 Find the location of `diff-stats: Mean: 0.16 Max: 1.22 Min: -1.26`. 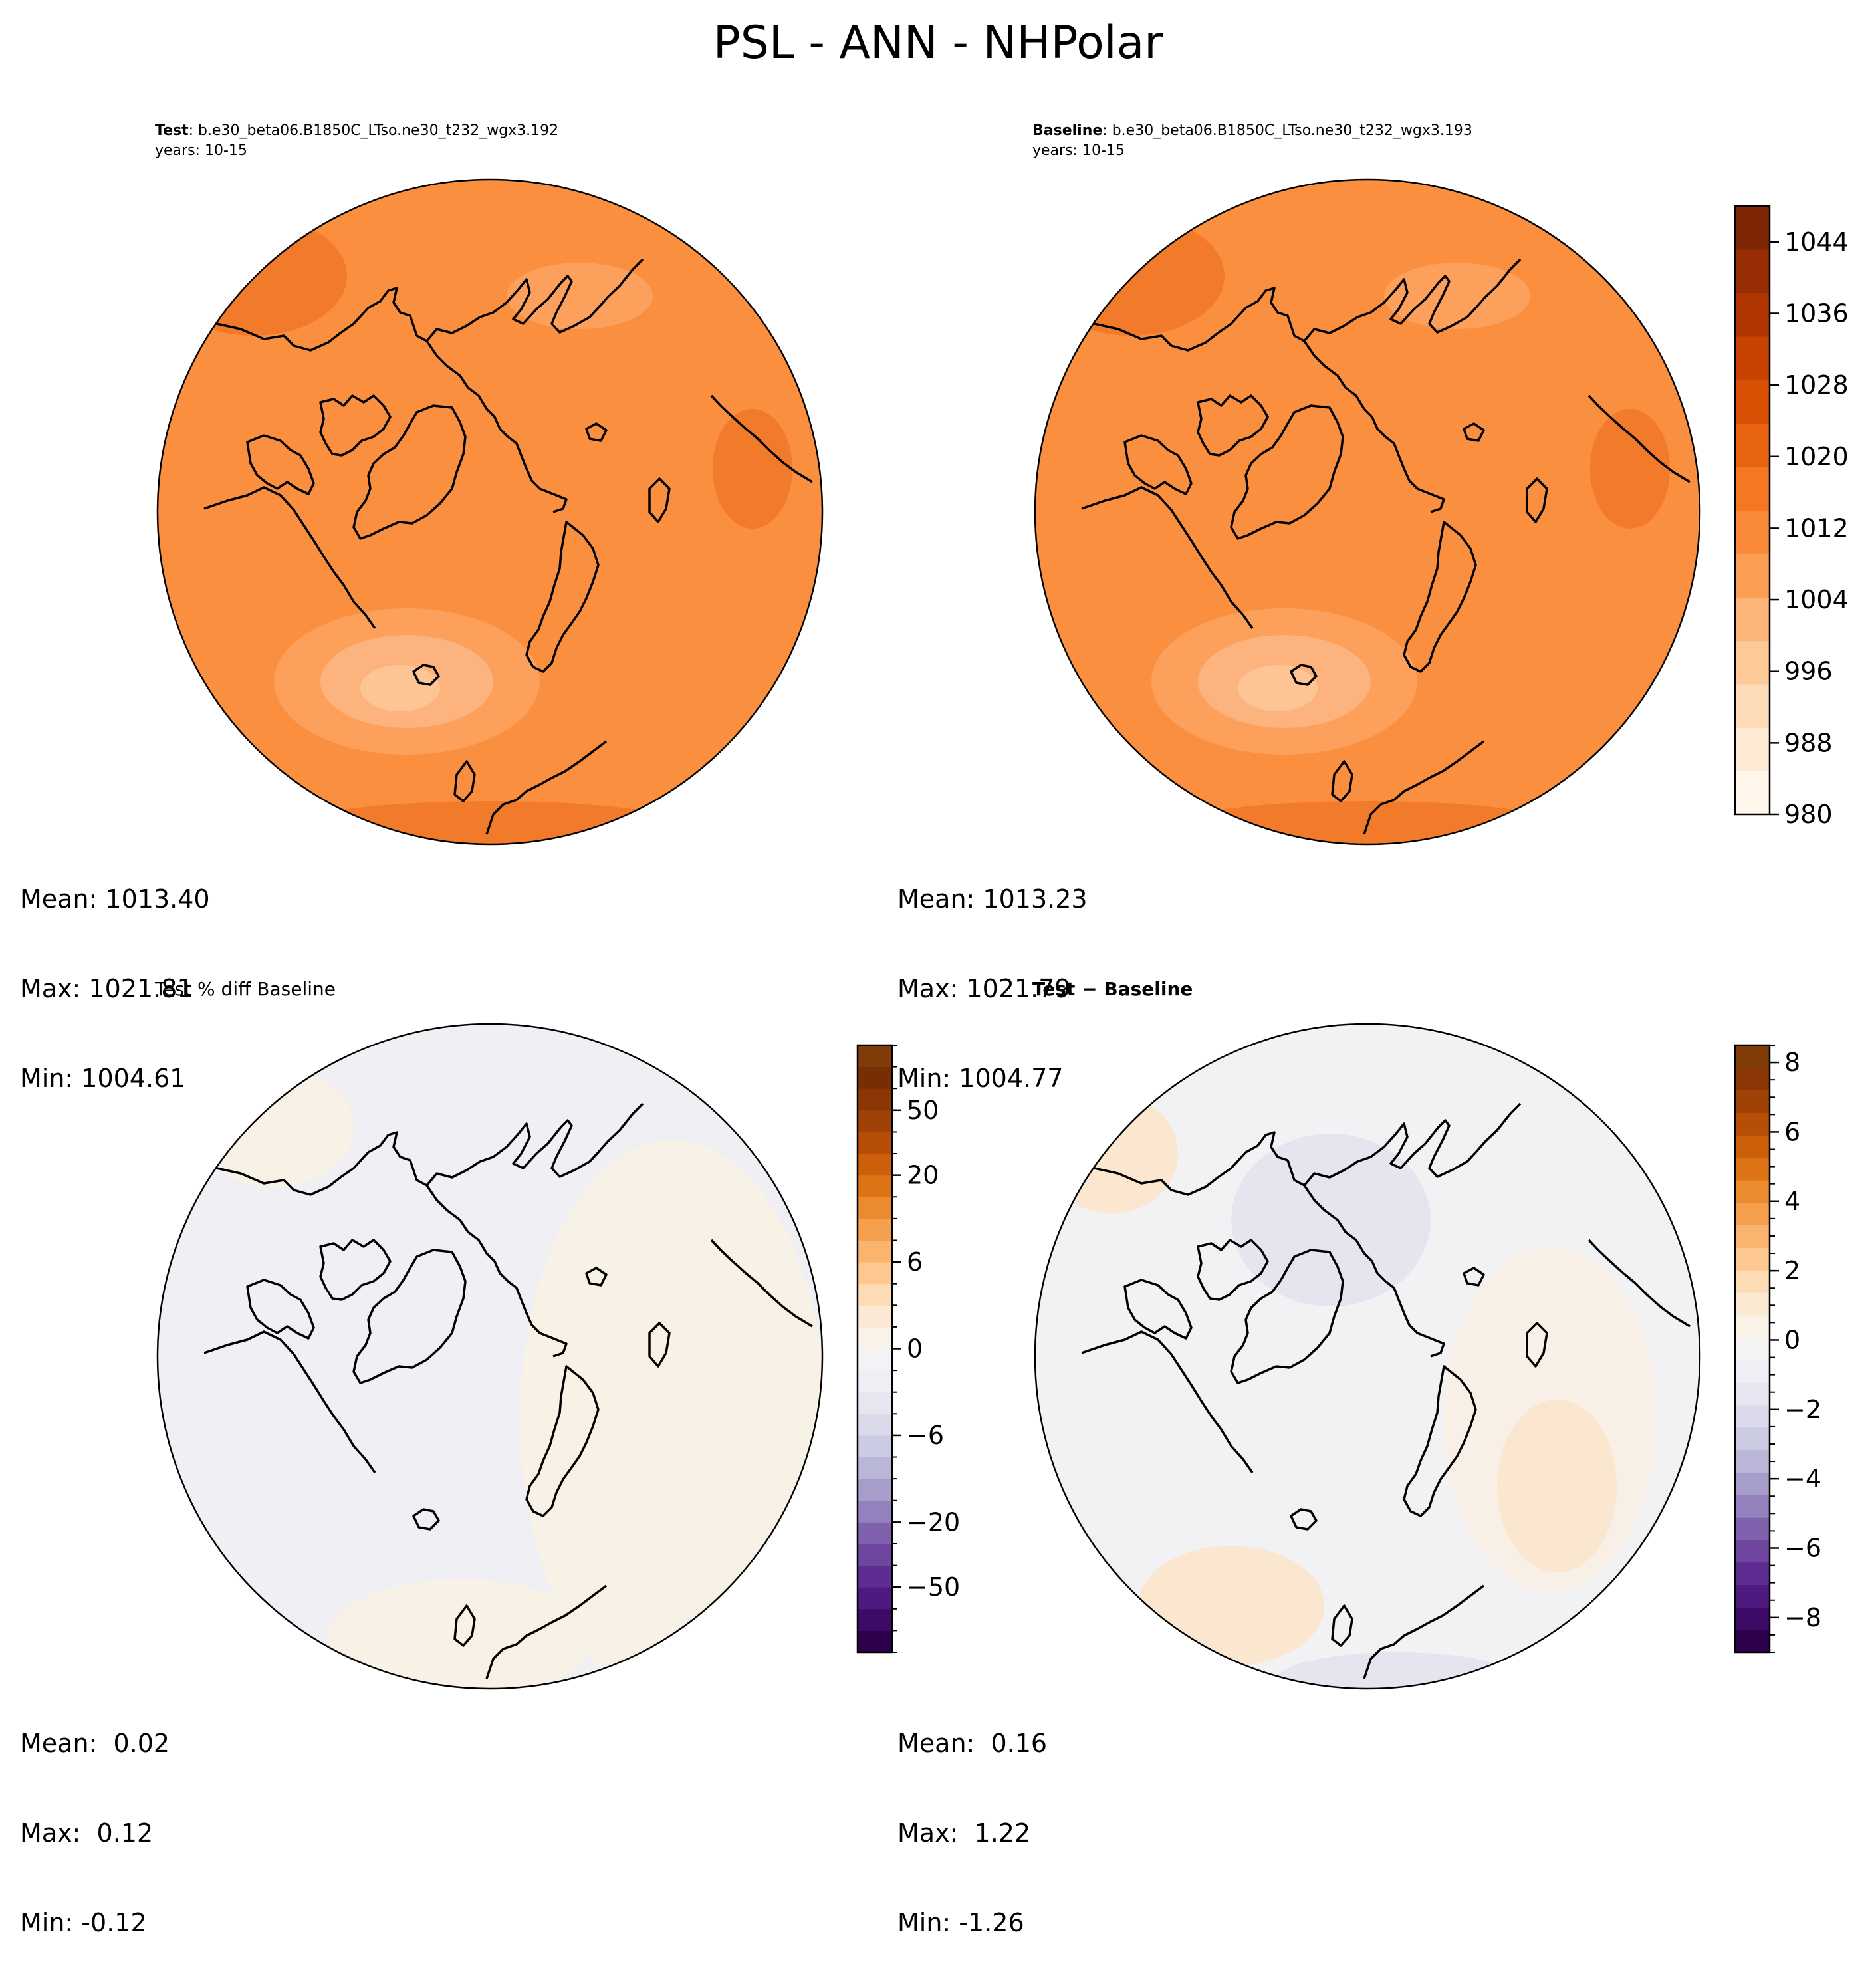

diff-stats: Mean: 0.16 Max: 1.22 Min: -1.26 is located at coordinates (972, 1819).